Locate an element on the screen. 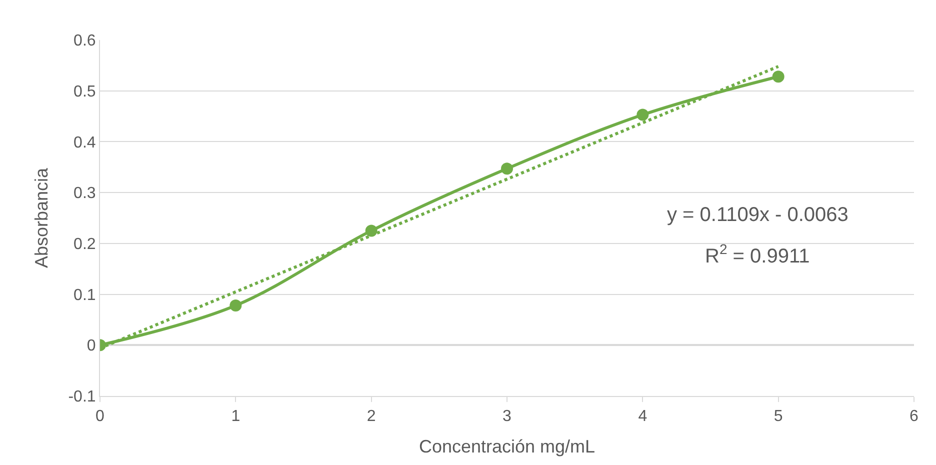 Image resolution: width=936 pixels, height=465 pixels. y-tick-label: 0.4 is located at coordinates (85, 143).